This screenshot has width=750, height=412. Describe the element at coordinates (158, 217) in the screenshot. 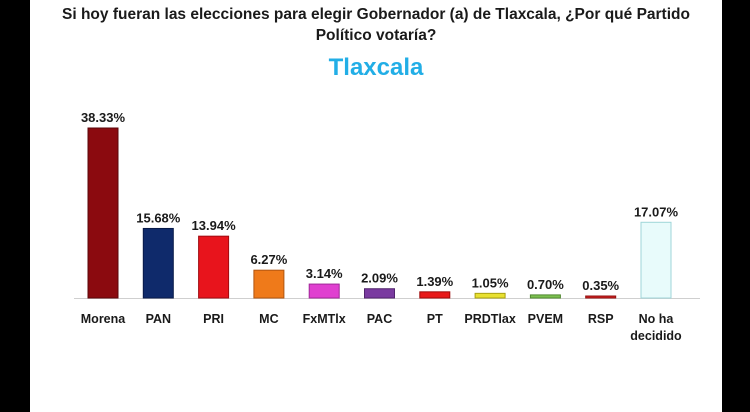

I see `data-label: 15.68%` at that location.